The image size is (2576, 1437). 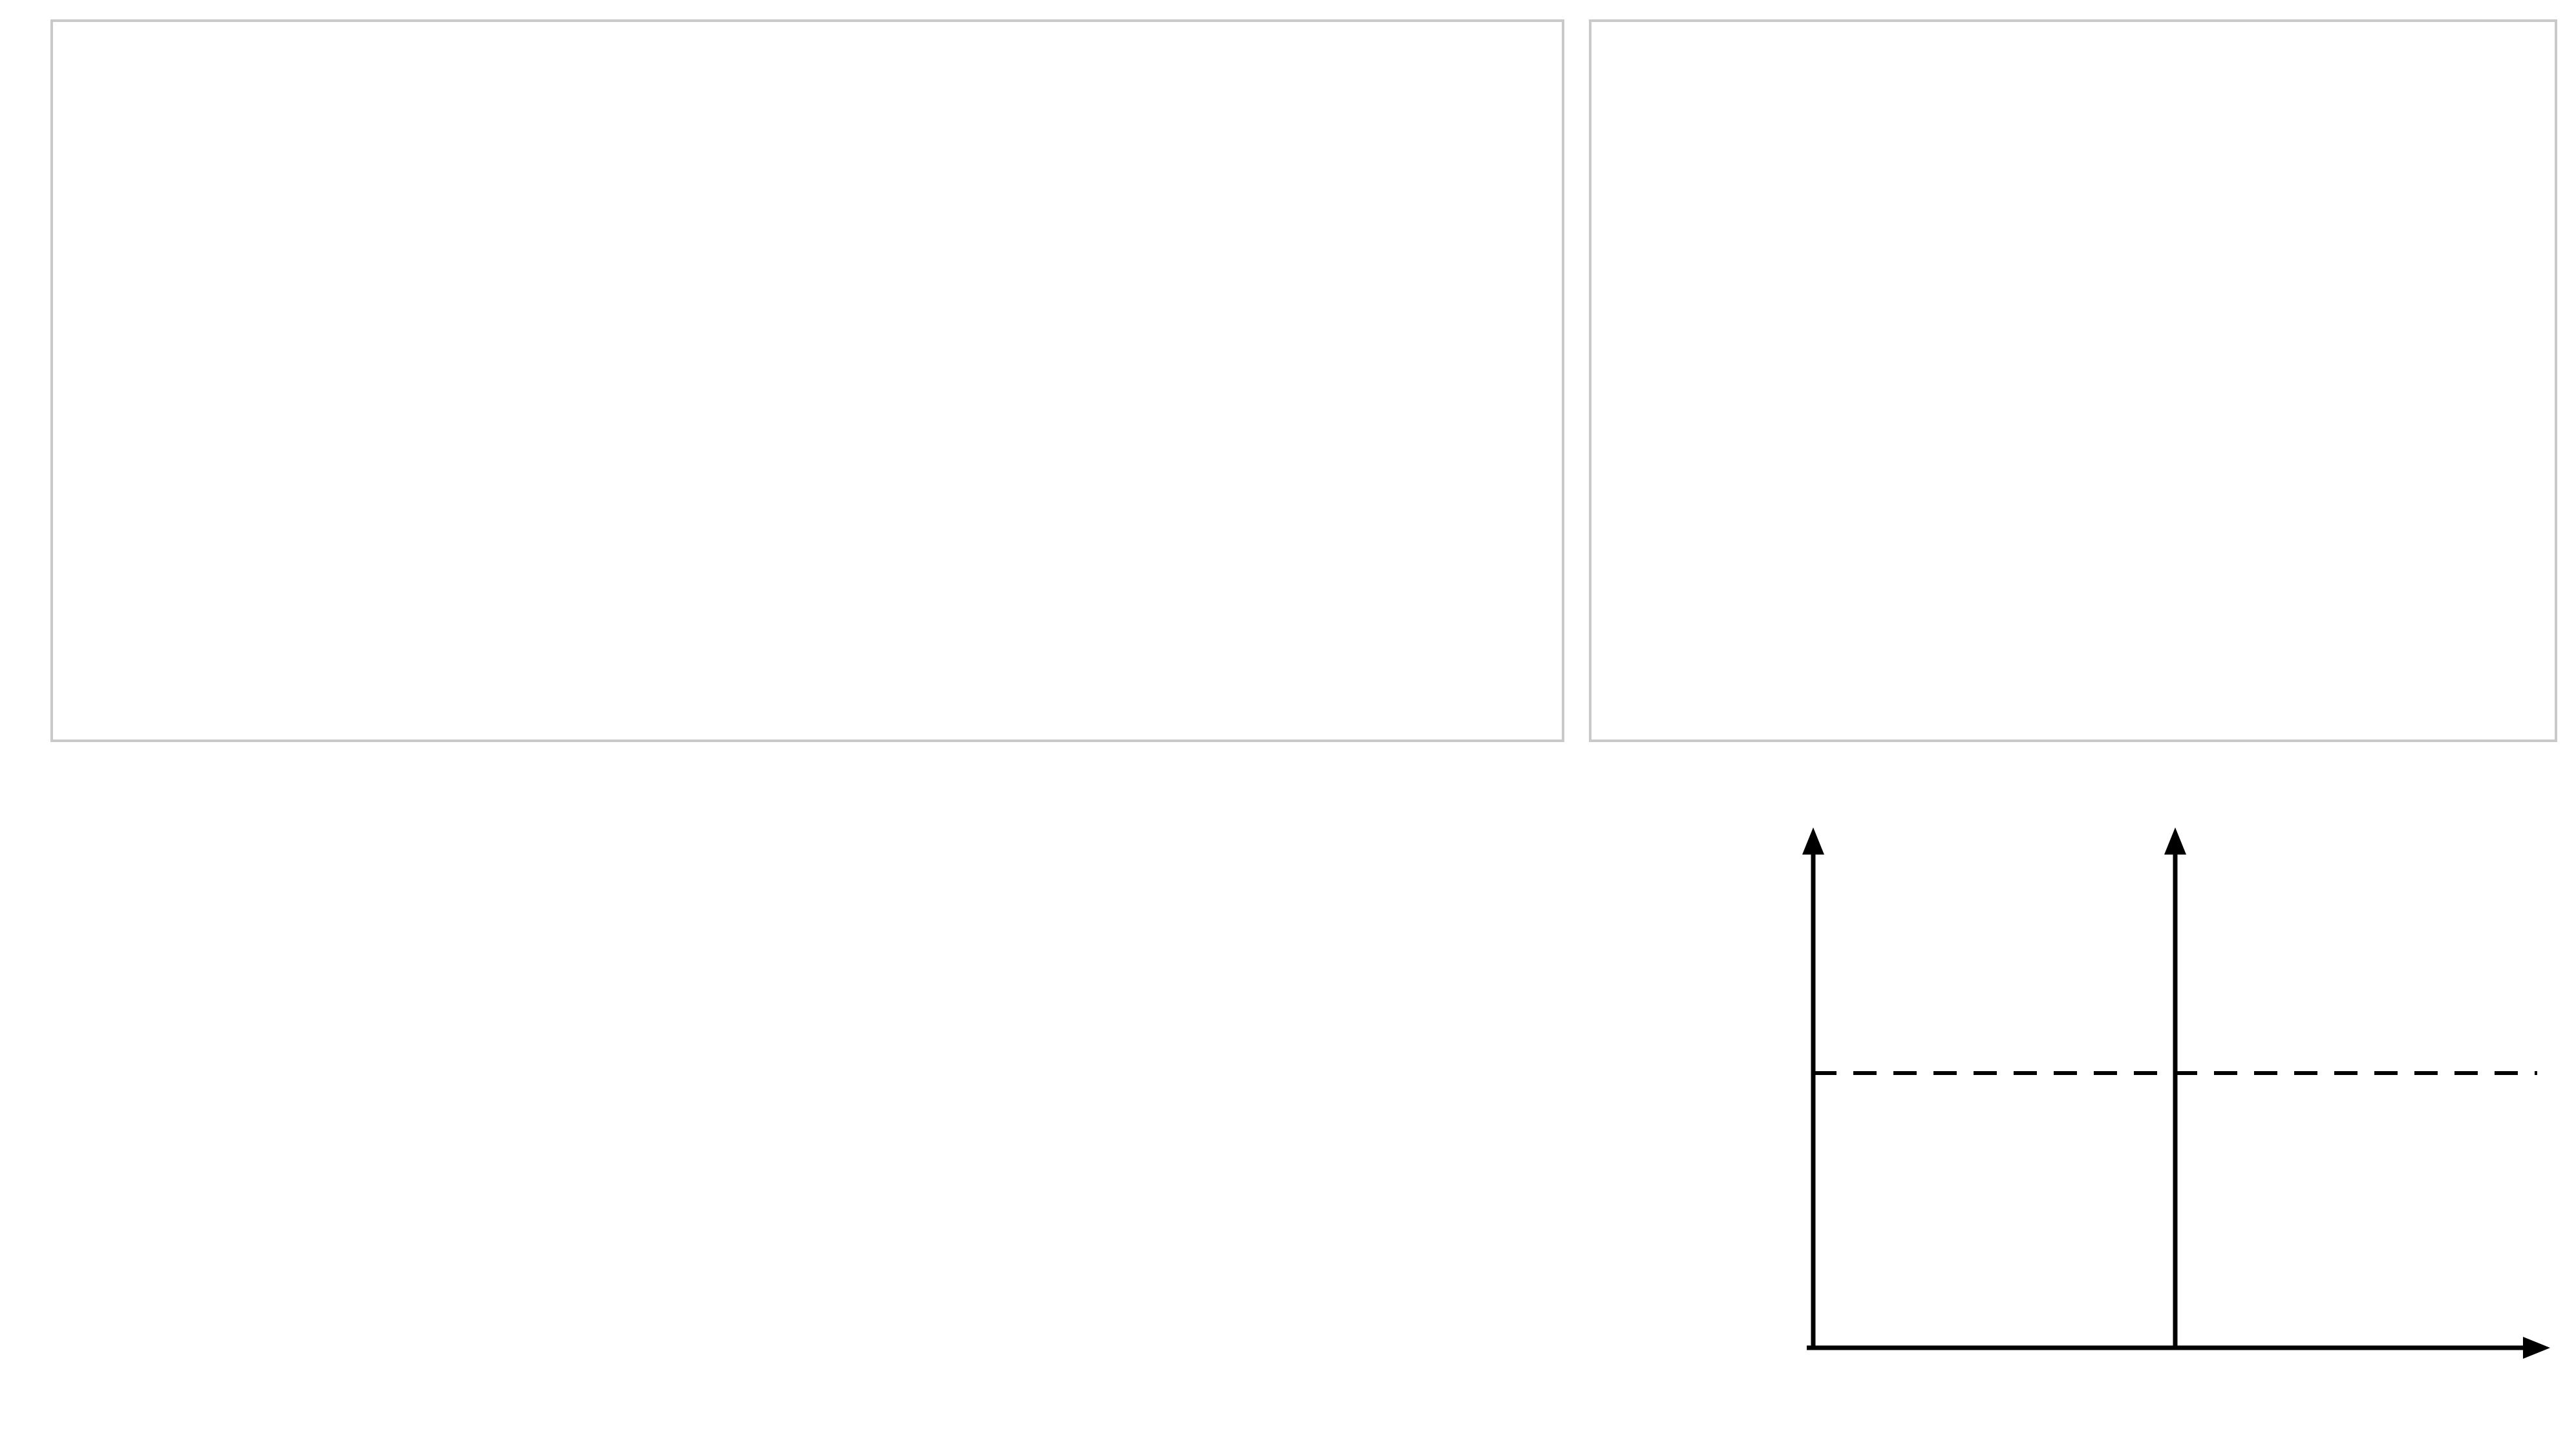 What do you see at coordinates (2536, 1348) in the screenshot?
I see `horizontal-axis-arrowhead` at bounding box center [2536, 1348].